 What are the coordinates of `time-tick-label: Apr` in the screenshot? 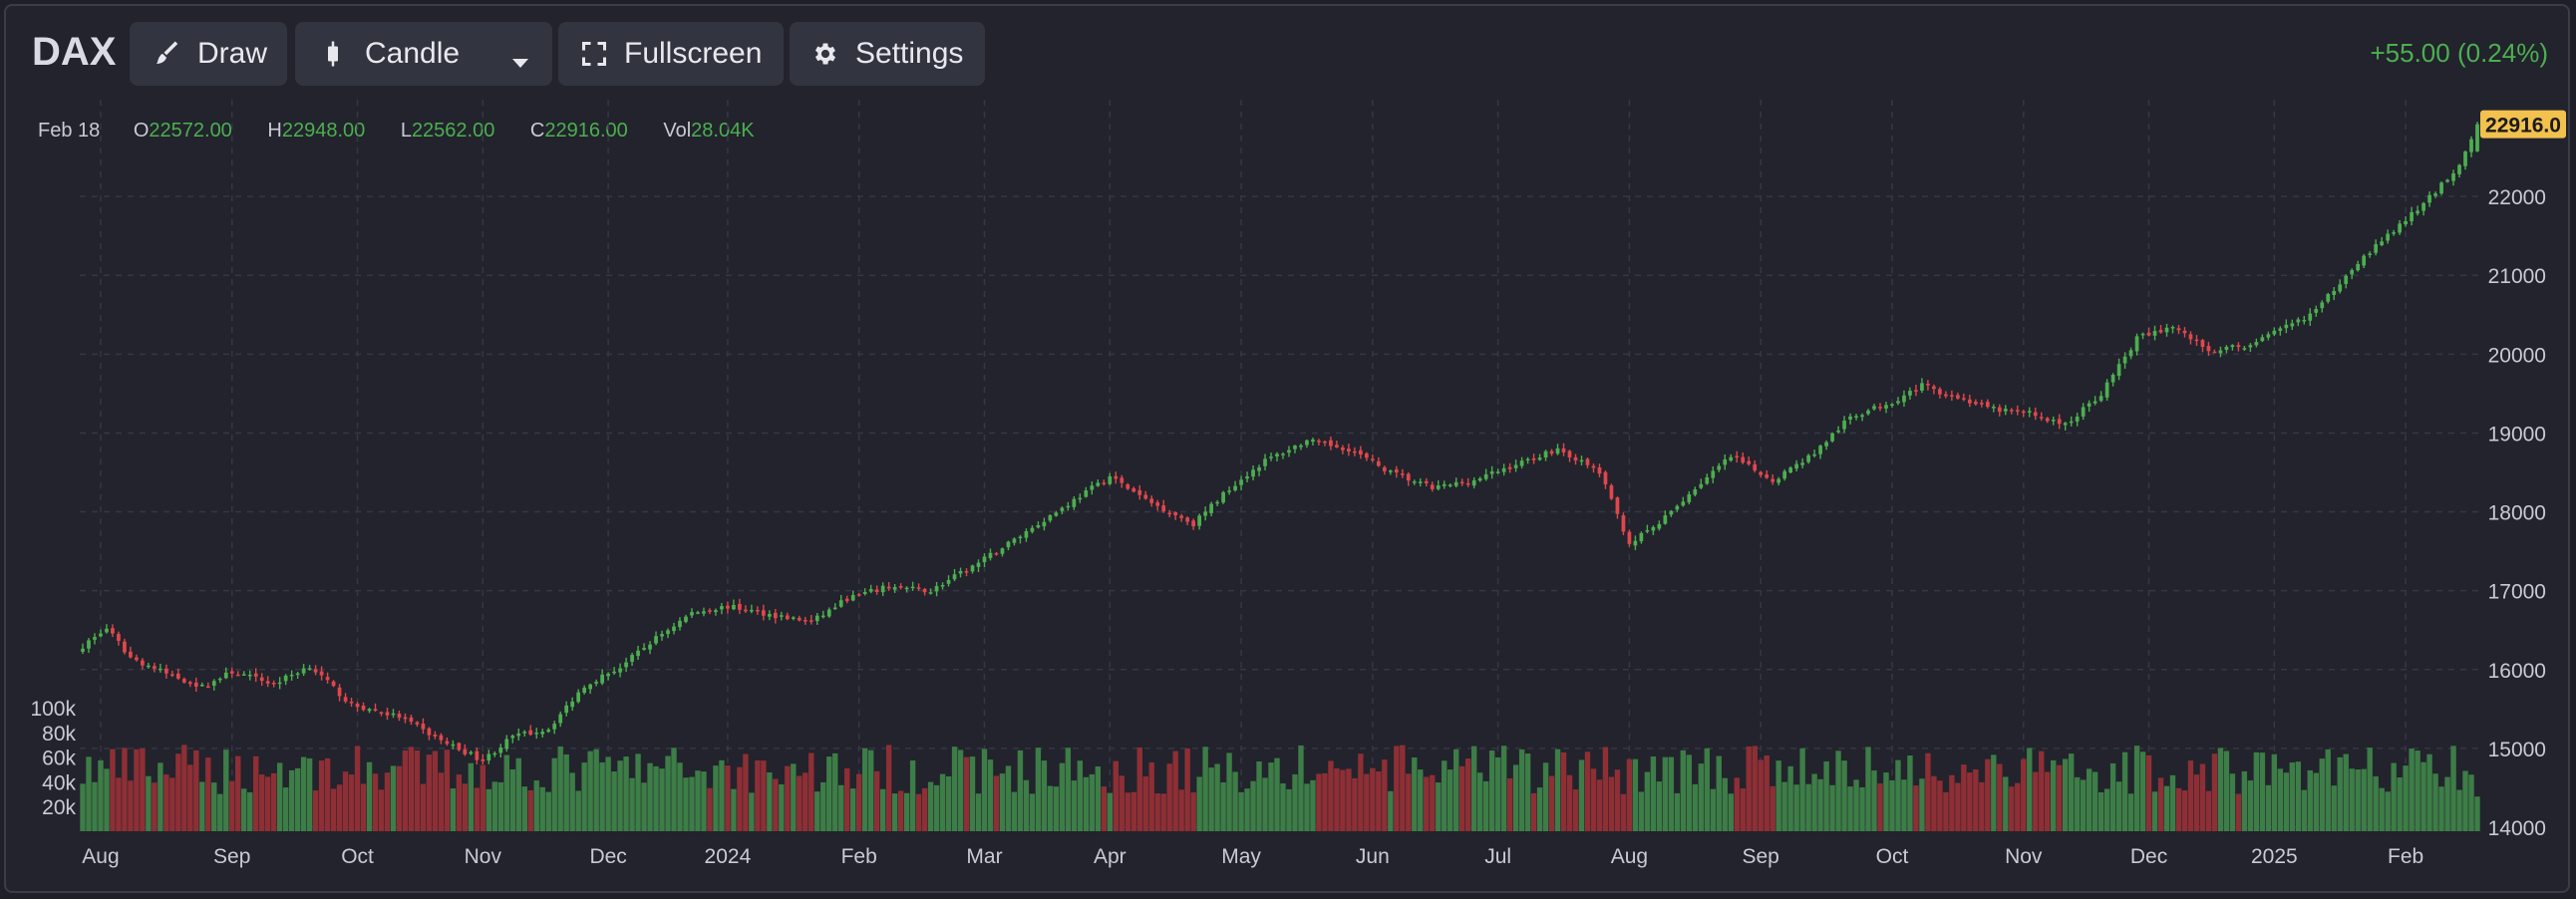 It's located at (1110, 857).